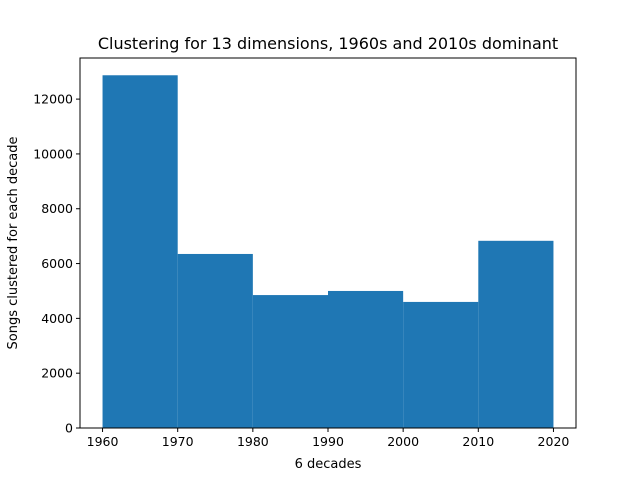  I want to click on x-tick-label: 1960, so click(103, 441).